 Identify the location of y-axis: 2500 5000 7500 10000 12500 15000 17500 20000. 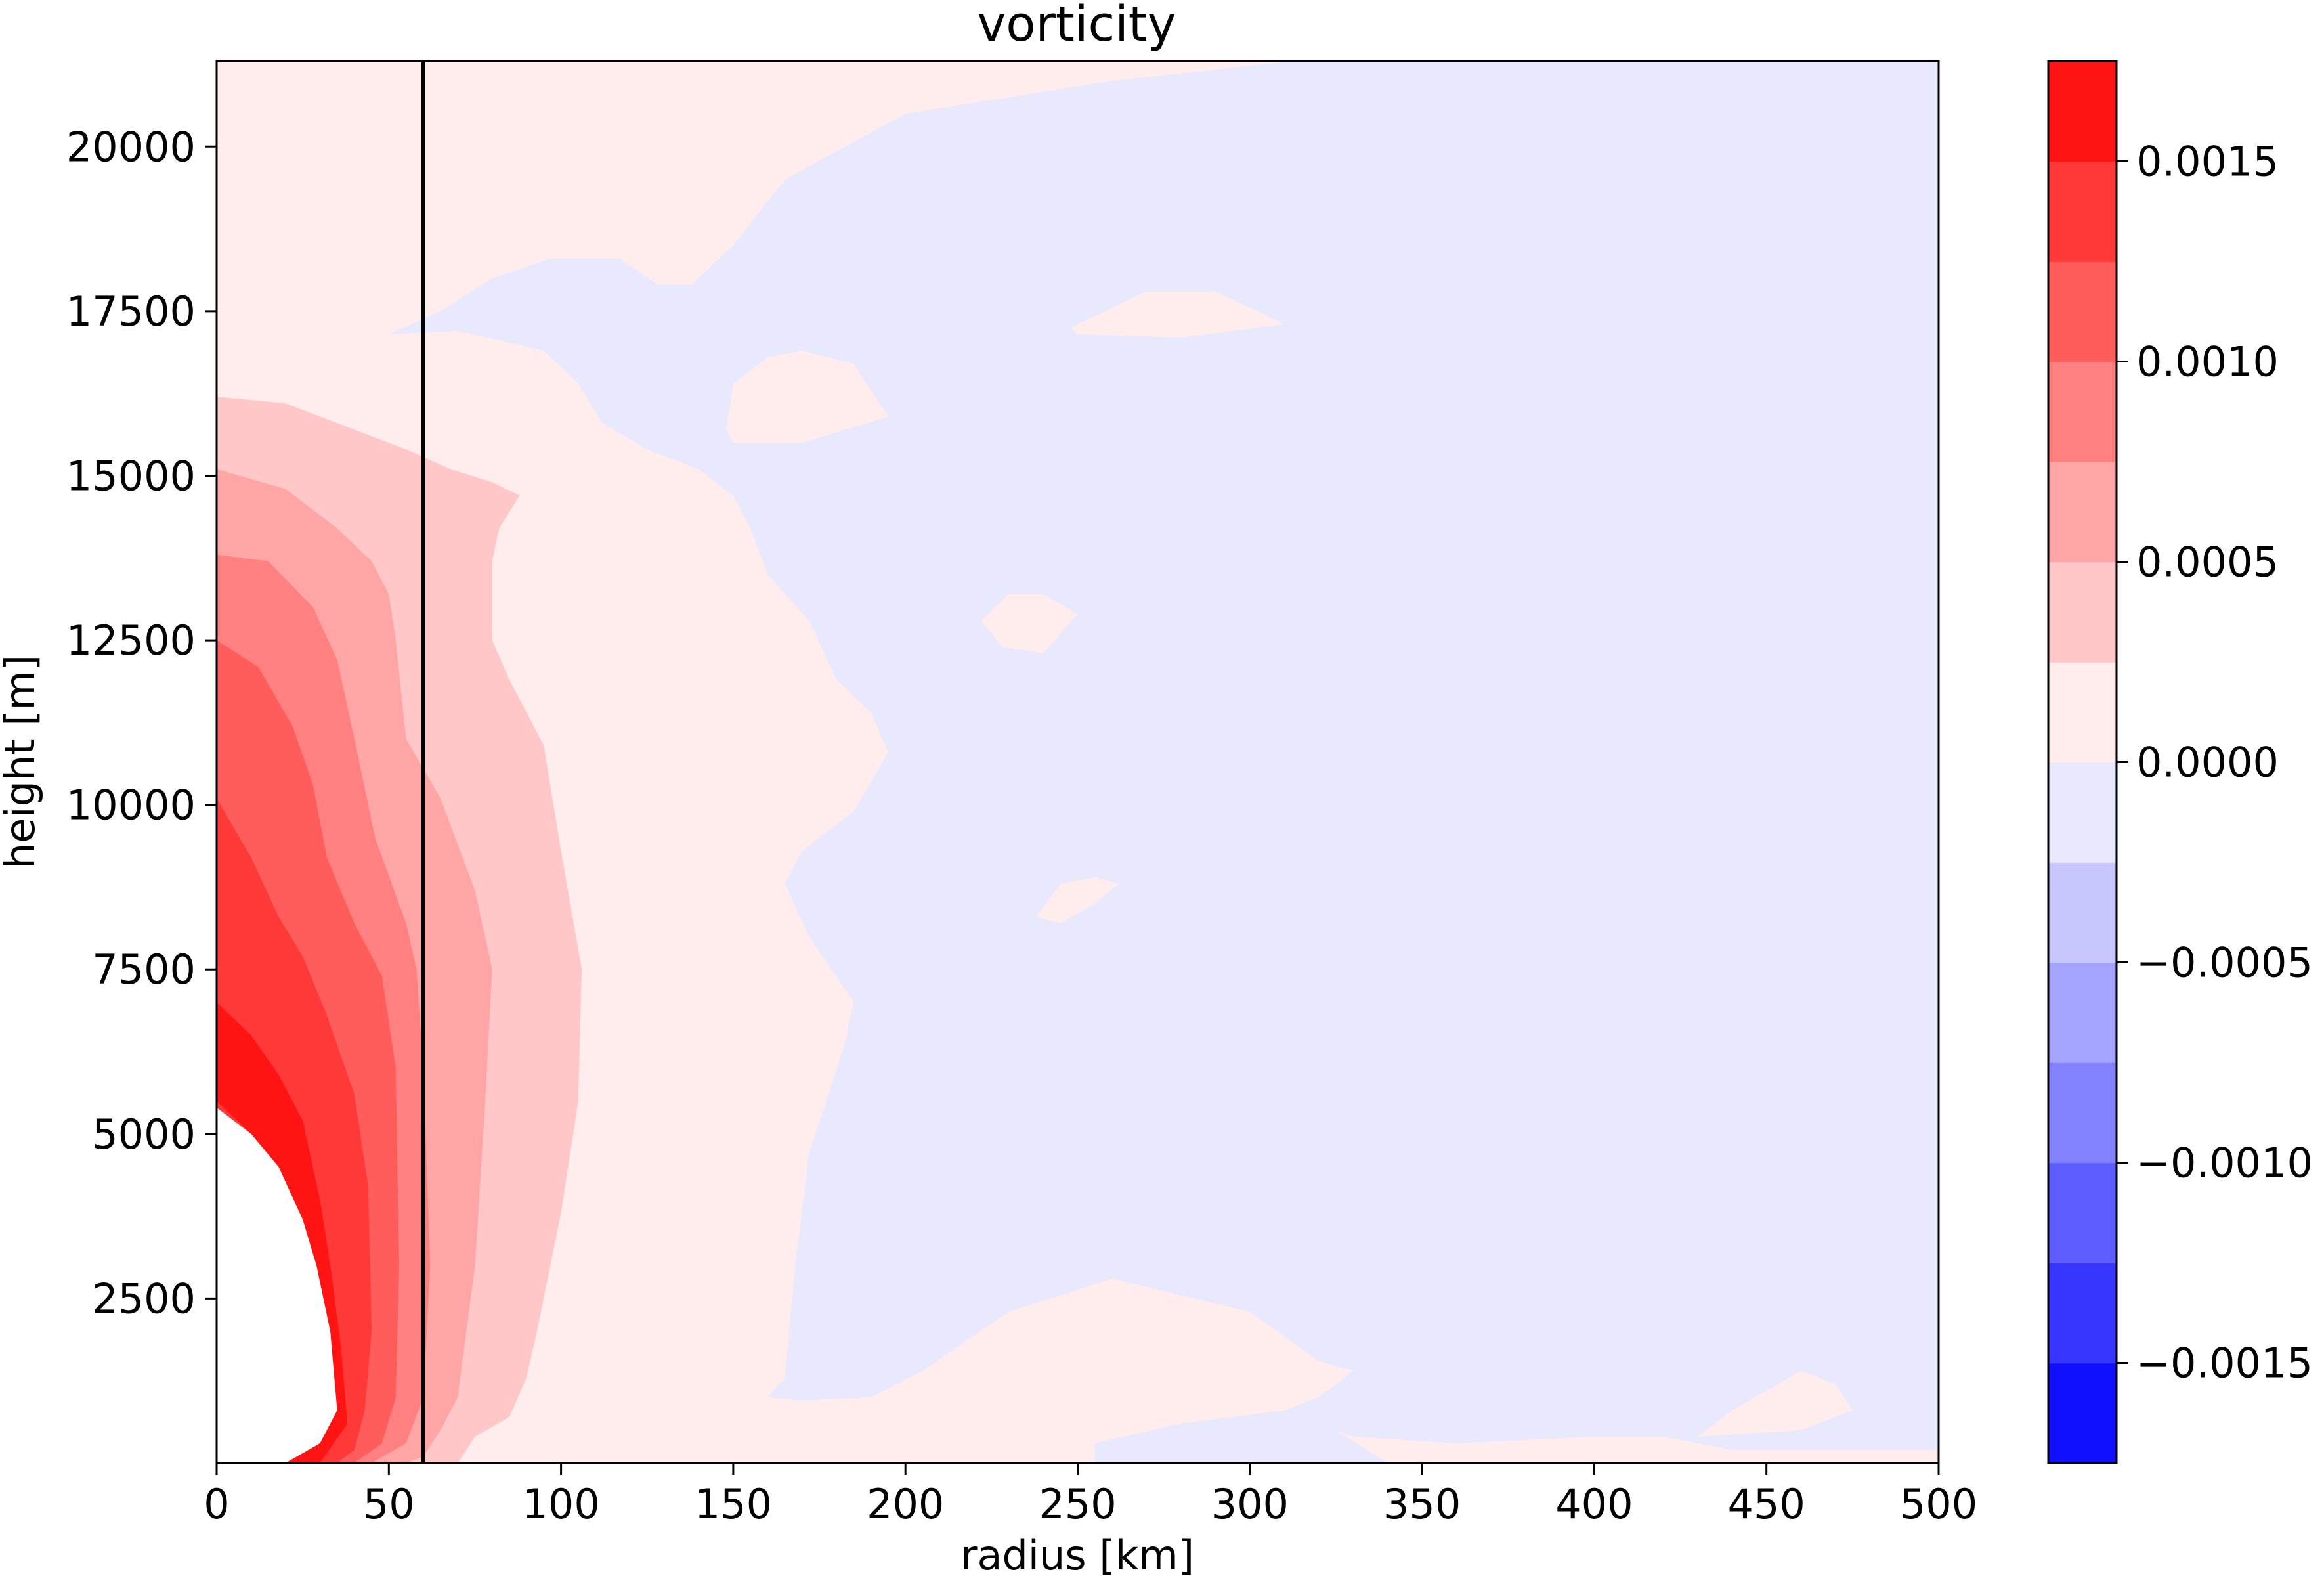
(141, 723).